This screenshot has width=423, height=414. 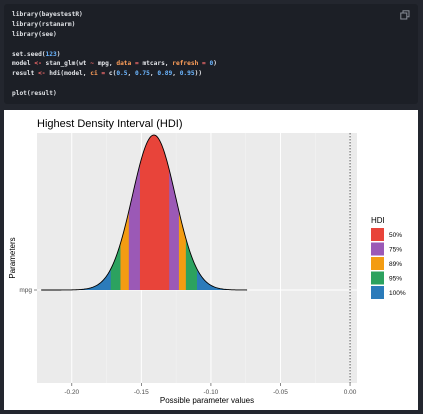 What do you see at coordinates (350, 392) in the screenshot?
I see `x-tick-label: 0.00` at bounding box center [350, 392].